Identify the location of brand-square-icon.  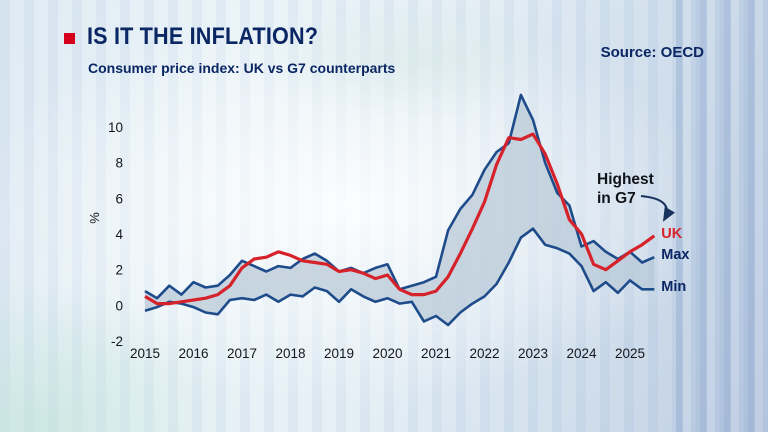
(69, 38).